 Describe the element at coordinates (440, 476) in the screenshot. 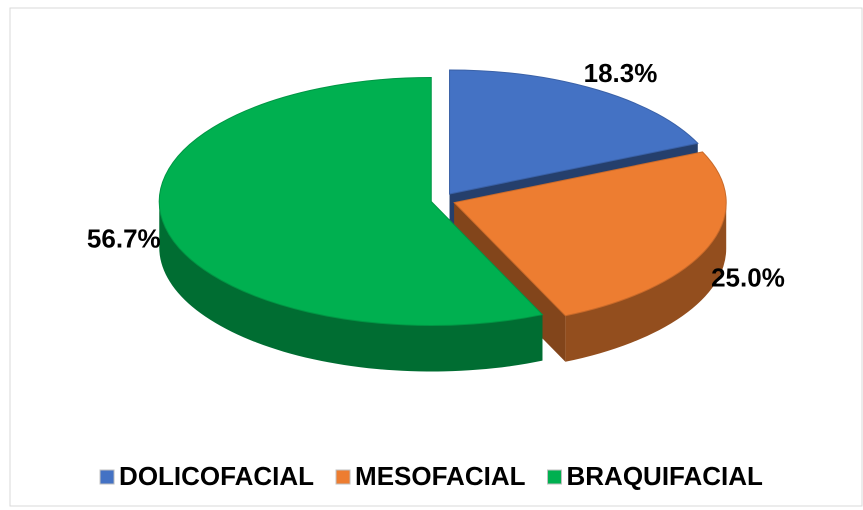

I see `legend-label: MESOFACIAL` at that location.